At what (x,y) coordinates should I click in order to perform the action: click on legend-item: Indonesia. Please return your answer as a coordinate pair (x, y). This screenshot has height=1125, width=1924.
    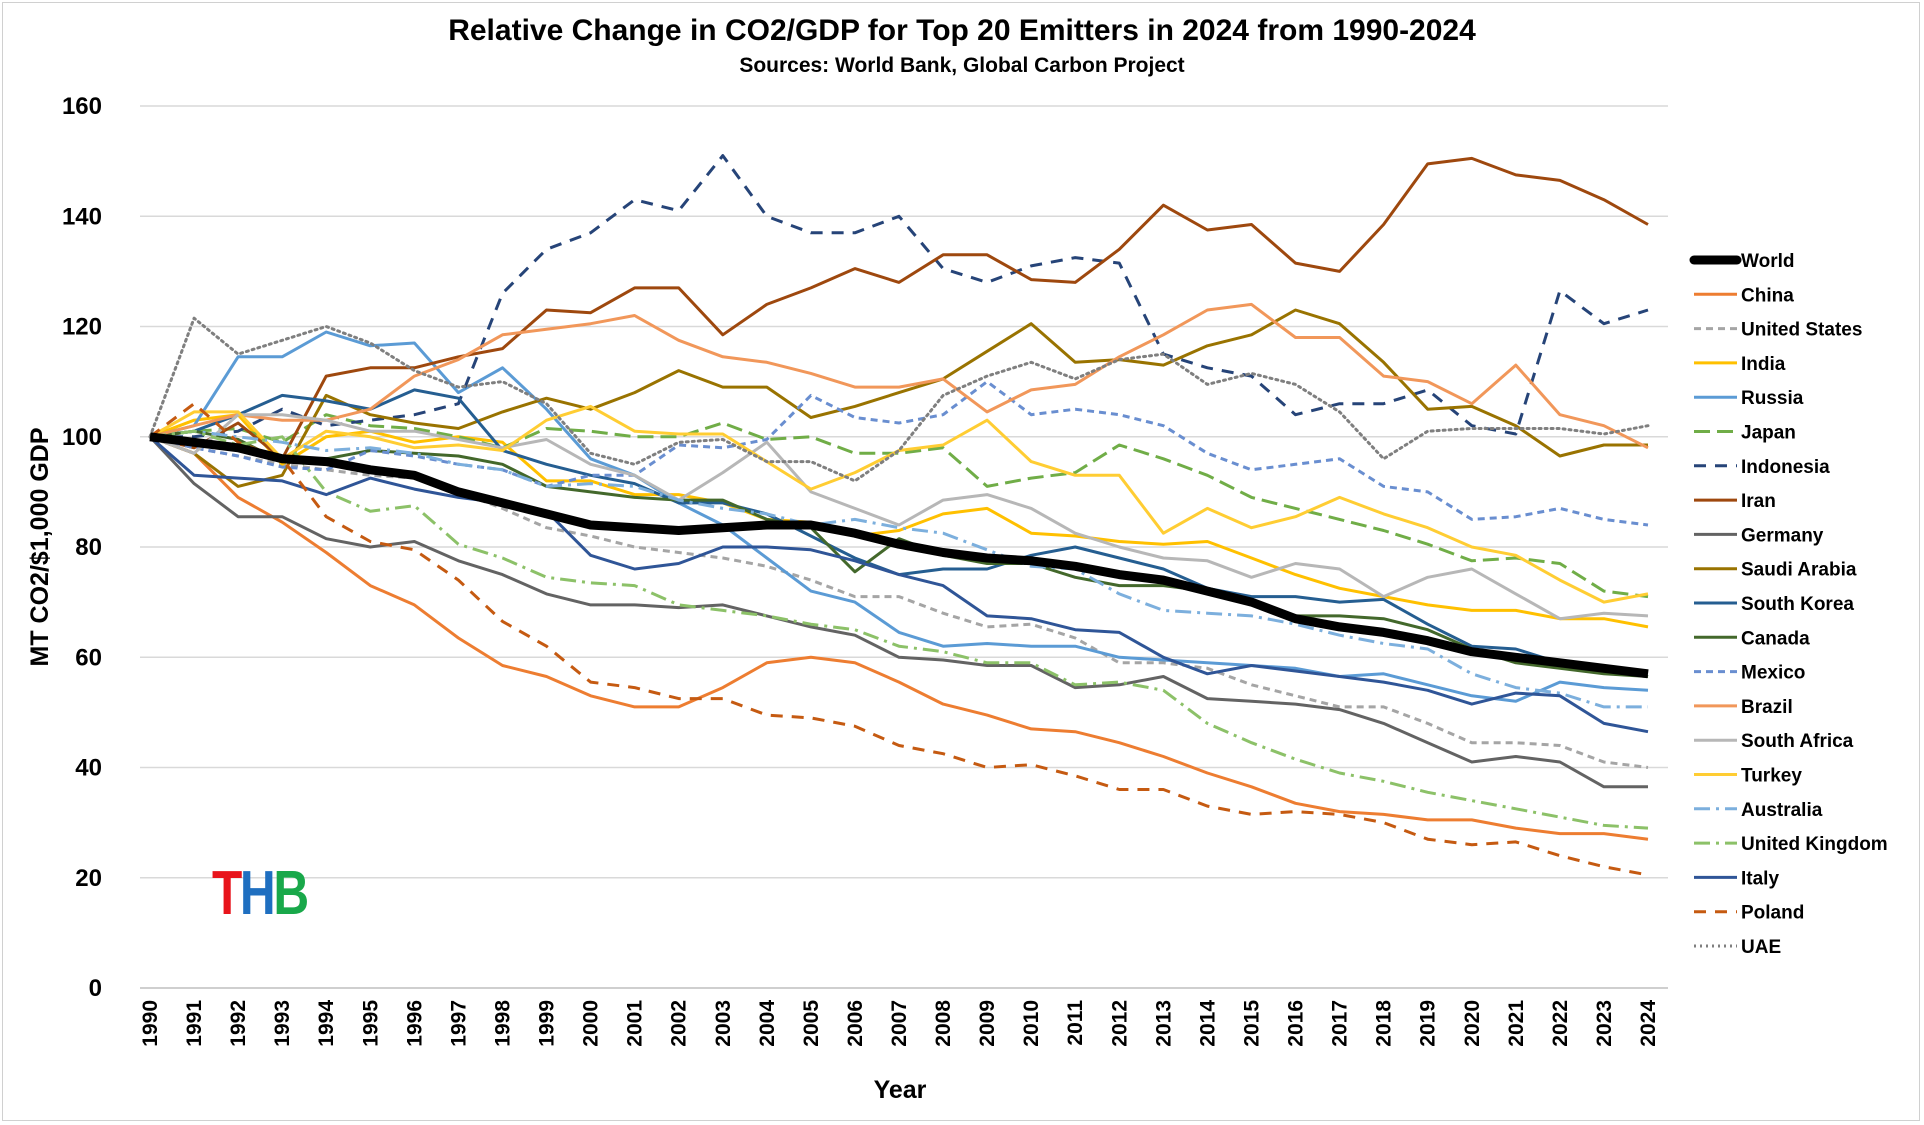
    Looking at the image, I should click on (1762, 467).